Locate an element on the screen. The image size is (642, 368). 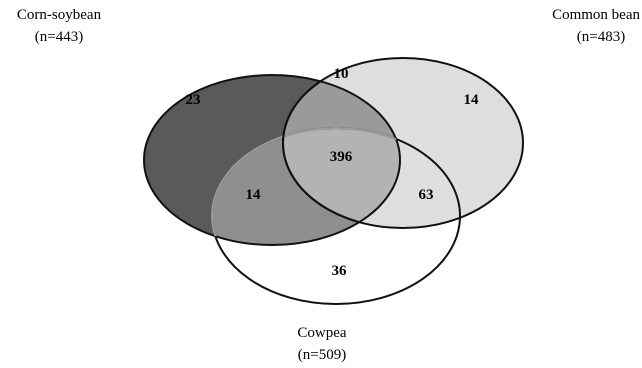
cowpea-only-count: 36 is located at coordinates (340, 271).